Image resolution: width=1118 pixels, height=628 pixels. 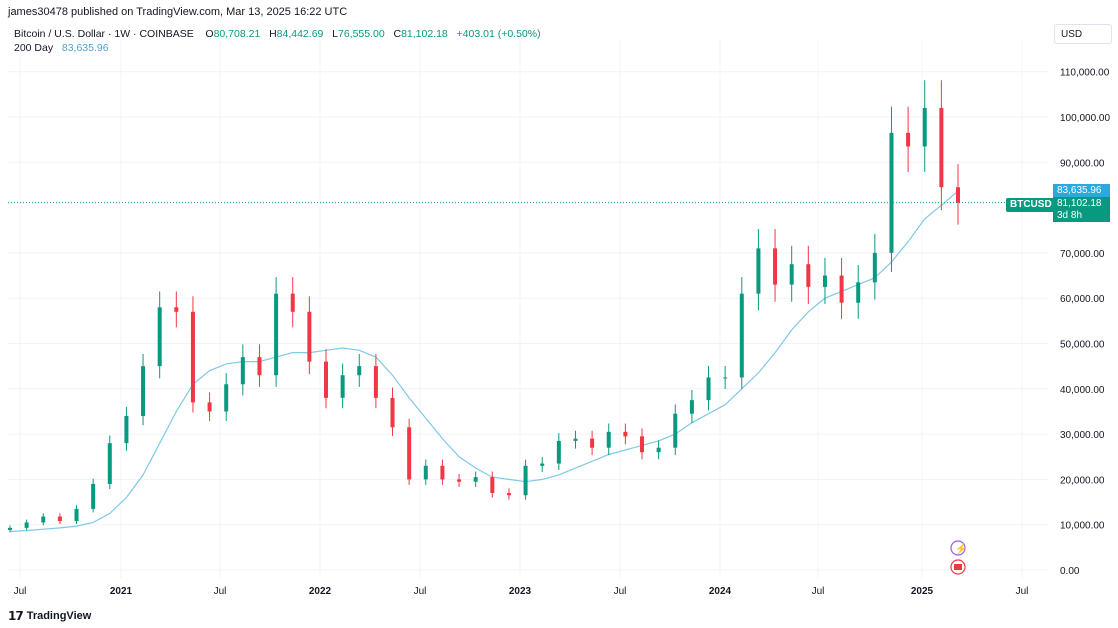 I want to click on countdown-label: 3d 8h, so click(x=1081, y=216).